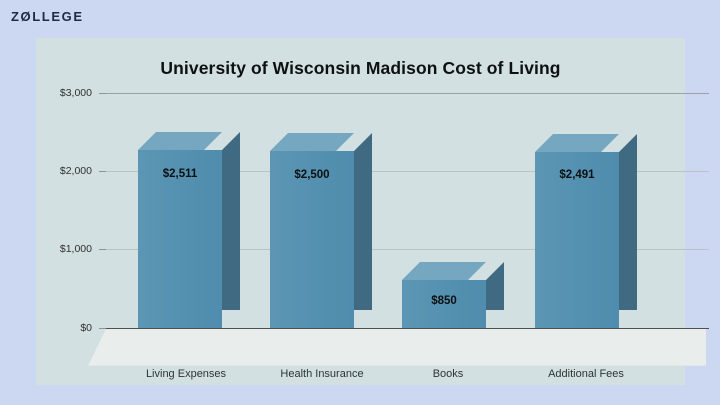 The height and width of the screenshot is (405, 720). I want to click on x-axis-label-health-insurance: Health Insurance, so click(322, 374).